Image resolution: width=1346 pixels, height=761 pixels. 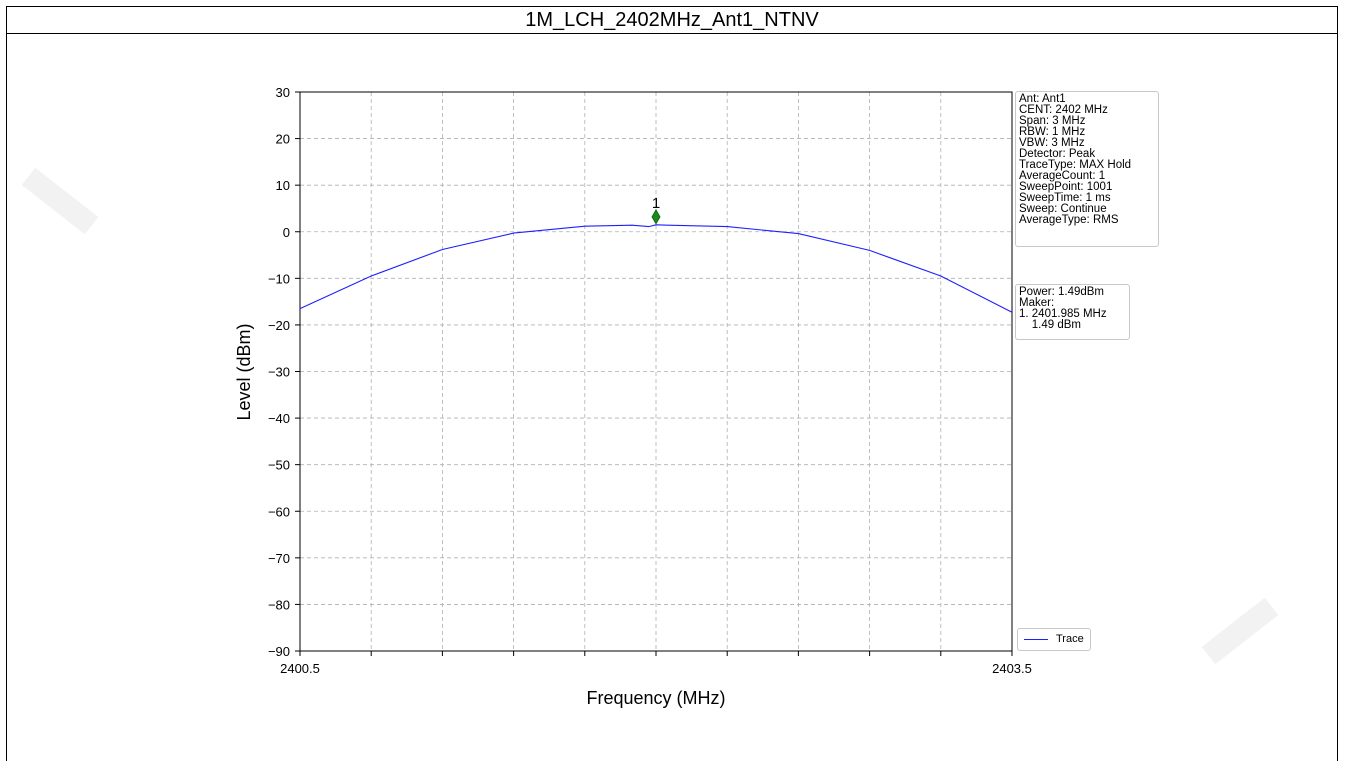 I want to click on page-title: 1M_LCH_2402MHz_Ant1_NTNV, so click(x=672, y=20).